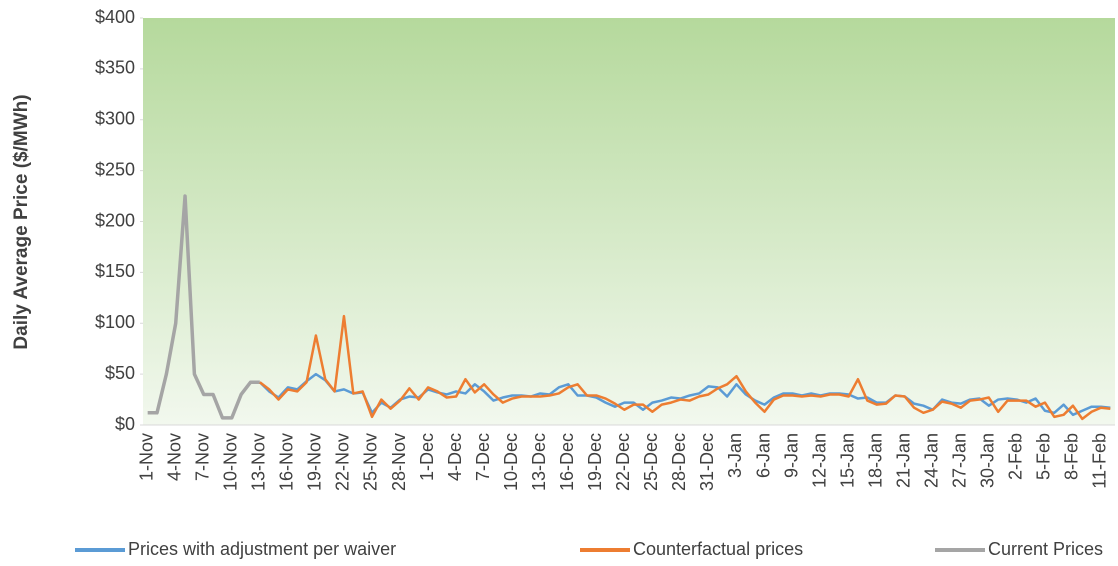  What do you see at coordinates (203, 457) in the screenshot?
I see `x-tick-label: 7-Nov` at bounding box center [203, 457].